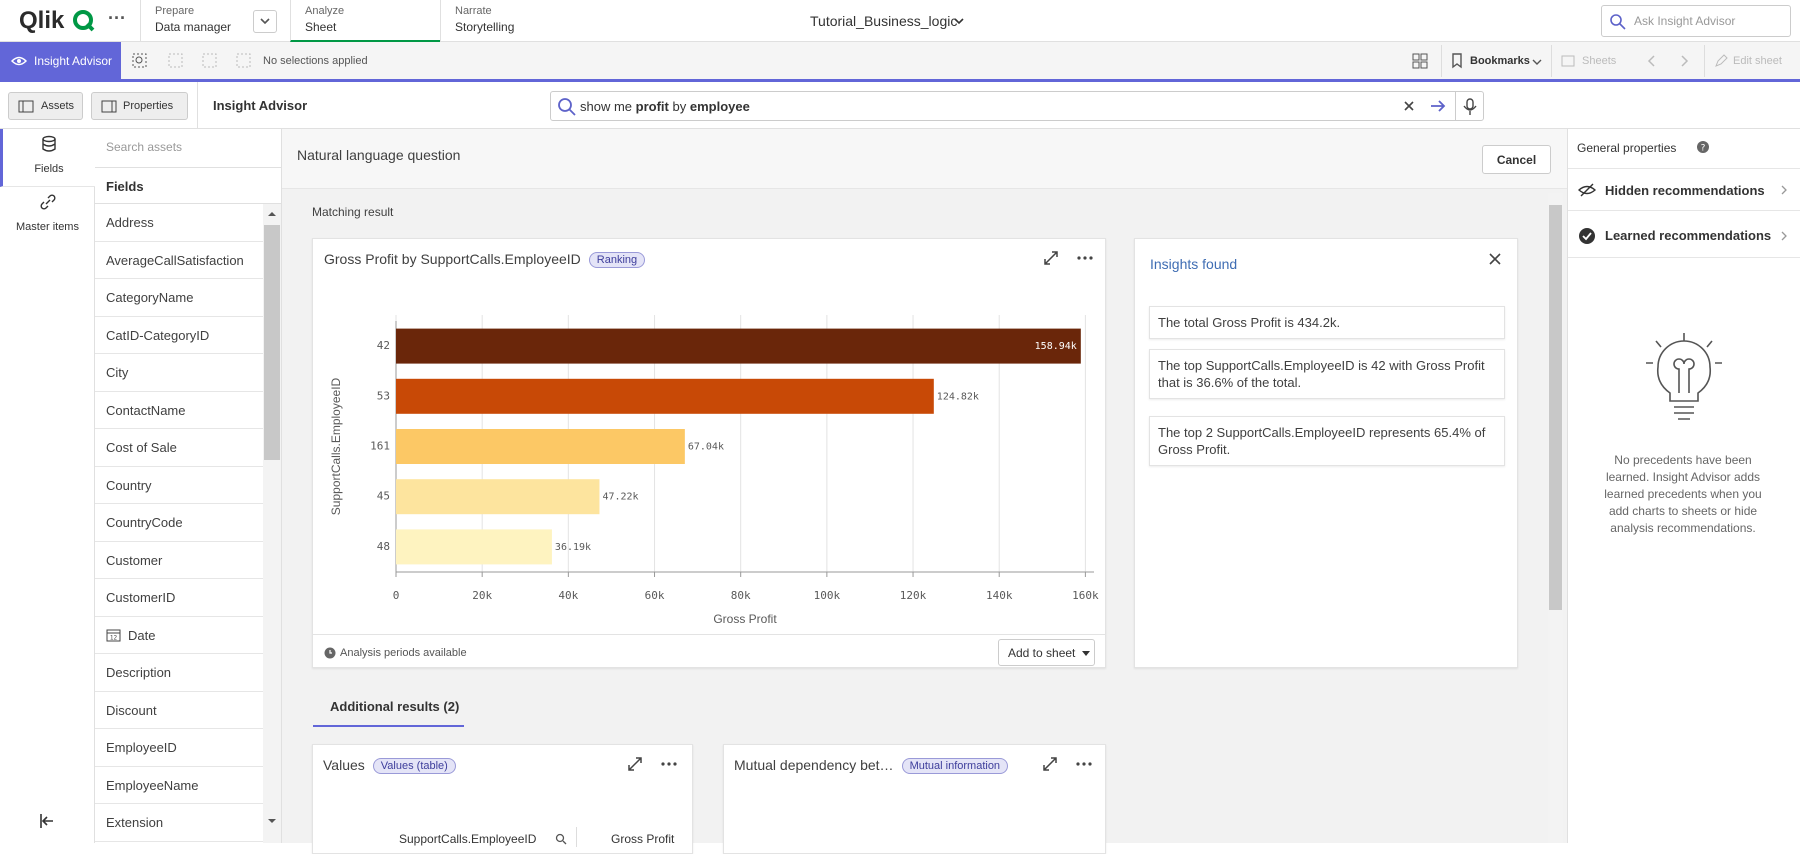 The width and height of the screenshot is (1800, 854). I want to click on nav-fields: Fields, so click(47, 158).